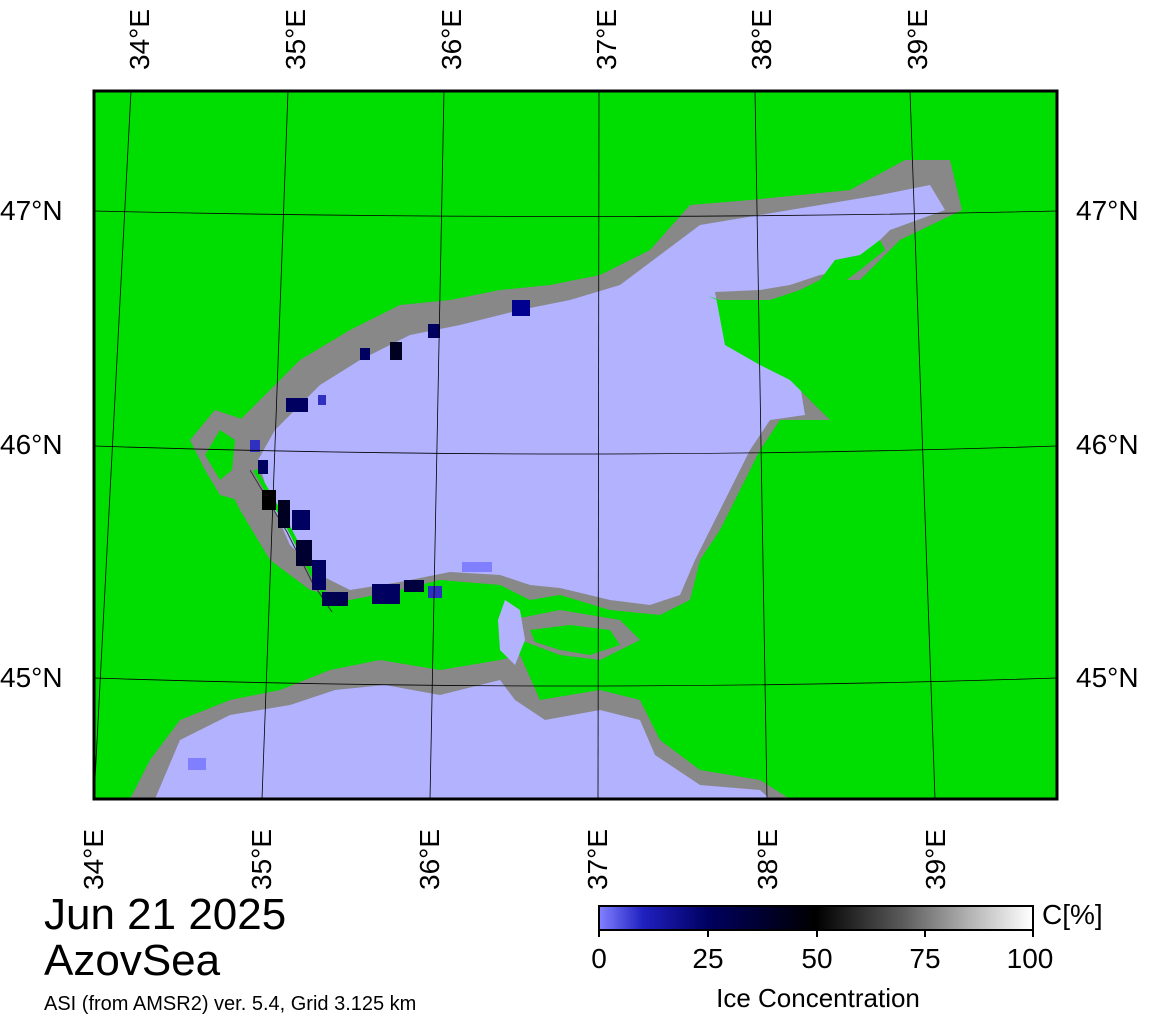 This screenshot has width=1150, height=1020. What do you see at coordinates (818, 998) in the screenshot?
I see `colorbar-title: Ice Concentration` at bounding box center [818, 998].